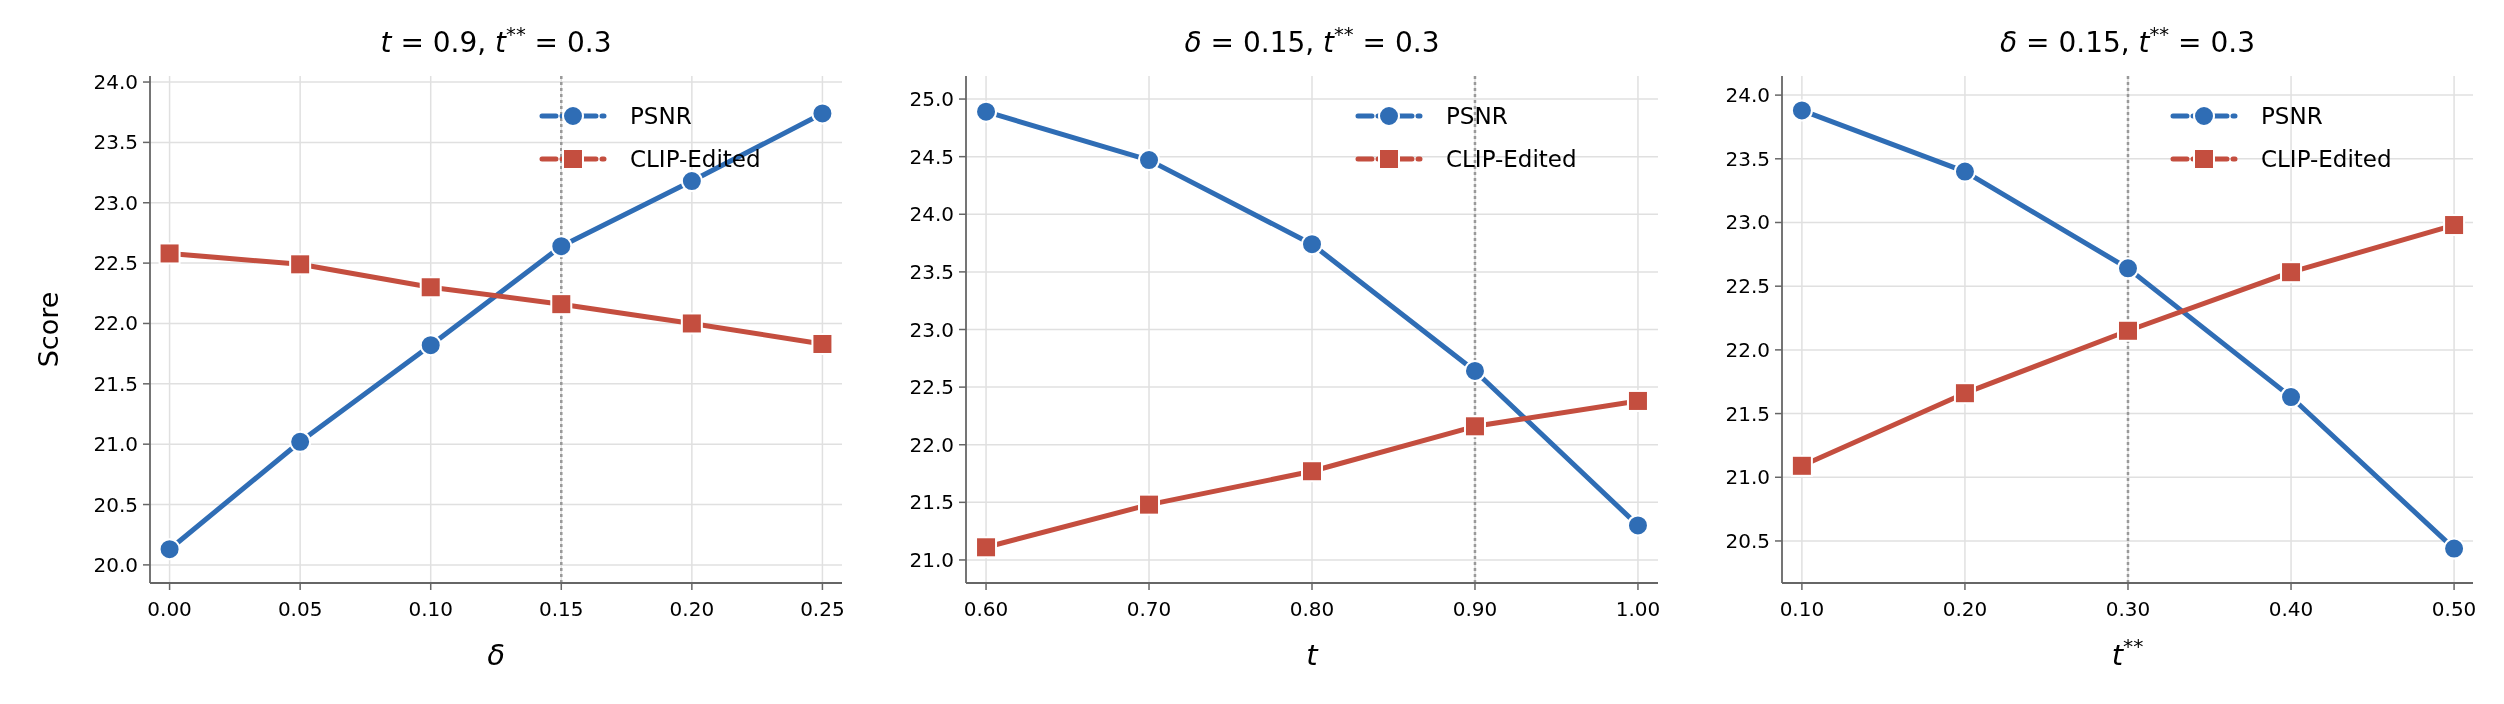 The image size is (2504, 704). Describe the element at coordinates (822, 609) in the screenshot. I see `x-tick-label: 0.25` at that location.